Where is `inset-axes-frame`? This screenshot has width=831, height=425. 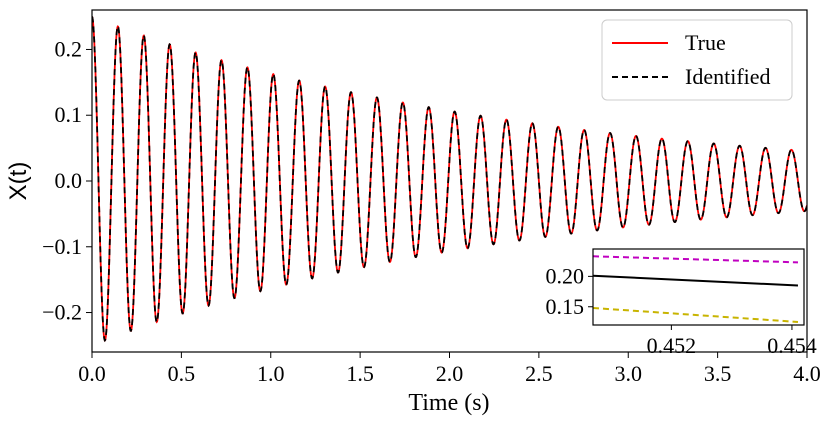
inset-axes-frame is located at coordinates (698, 287).